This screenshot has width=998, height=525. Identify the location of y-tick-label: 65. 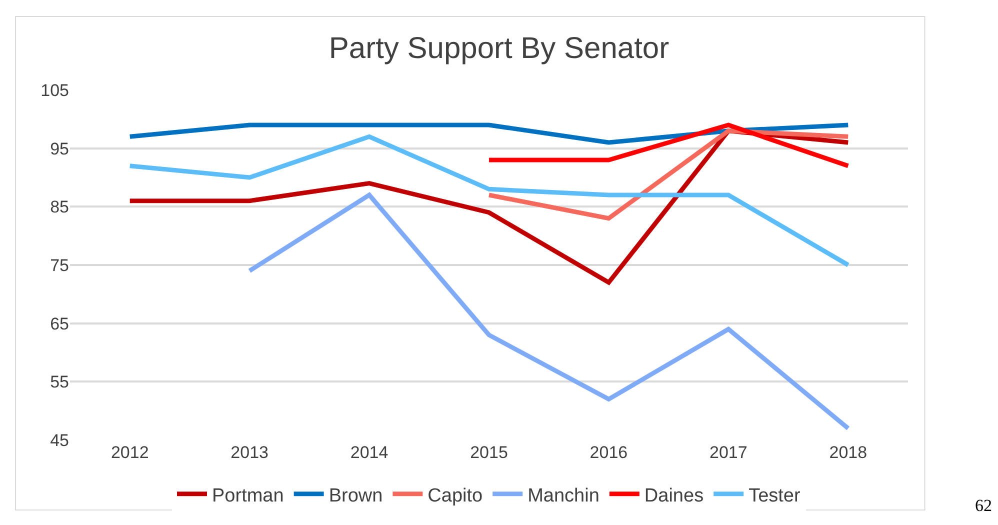
(59, 324).